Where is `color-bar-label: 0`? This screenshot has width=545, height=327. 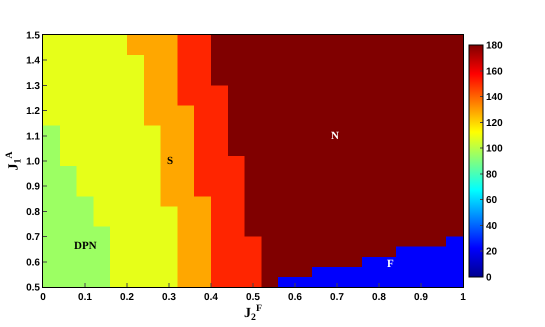 color-bar-label: 0 is located at coordinates (489, 278).